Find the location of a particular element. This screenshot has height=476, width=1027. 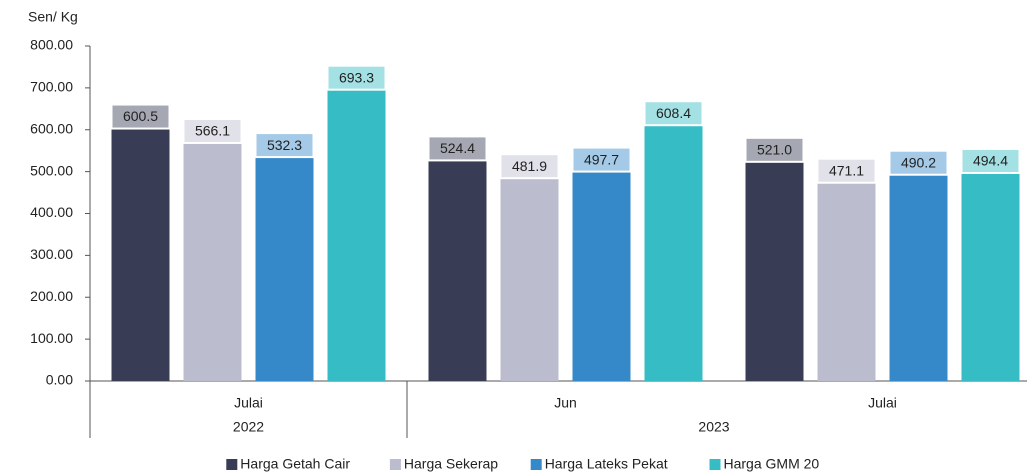

y-tick-label: 500.00 is located at coordinates (51, 170).